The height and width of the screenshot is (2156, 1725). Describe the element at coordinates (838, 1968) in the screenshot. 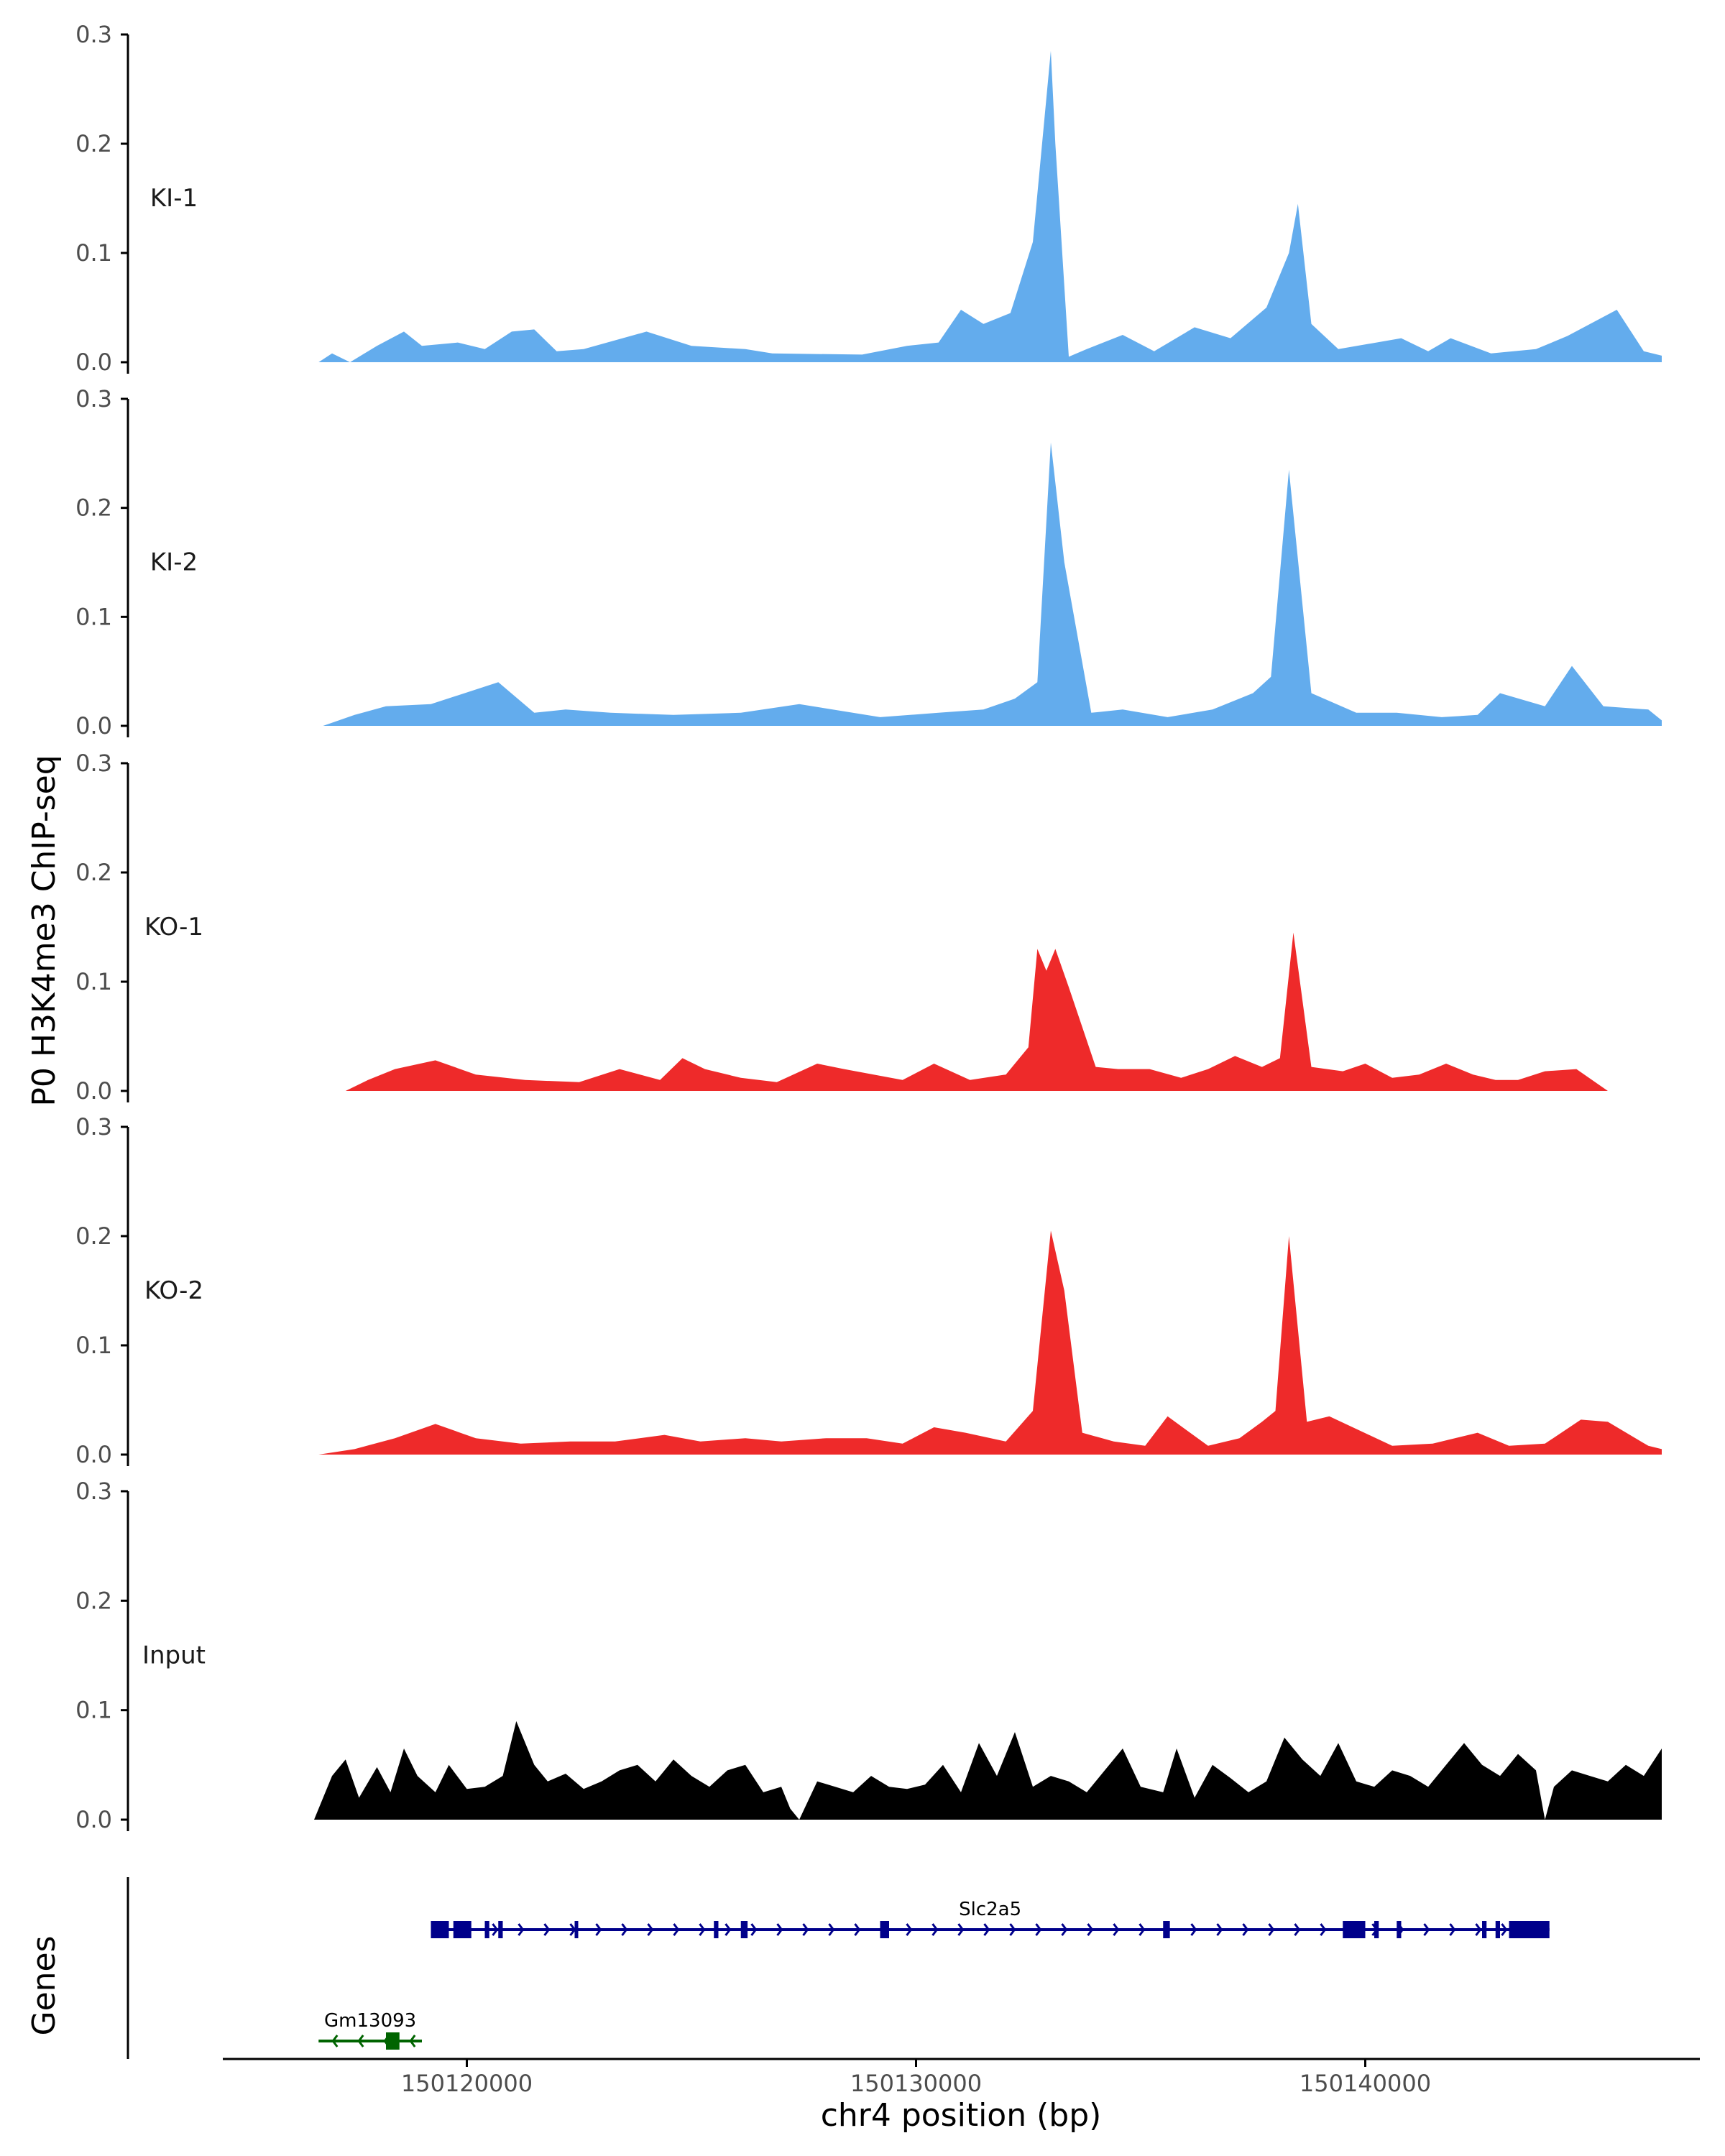

I see `gene-annotation-track: Slc2a5 Gm13093` at that location.